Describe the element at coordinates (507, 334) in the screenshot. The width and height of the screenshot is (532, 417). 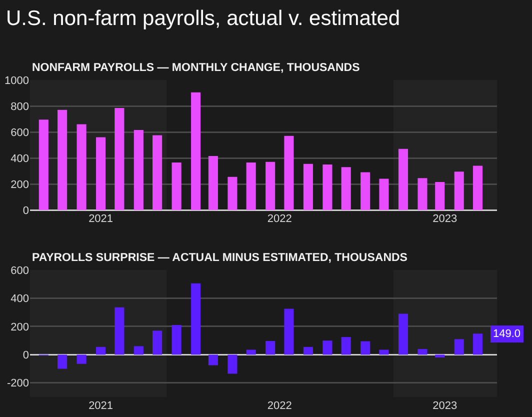
I see `annotation: 149.0` at that location.